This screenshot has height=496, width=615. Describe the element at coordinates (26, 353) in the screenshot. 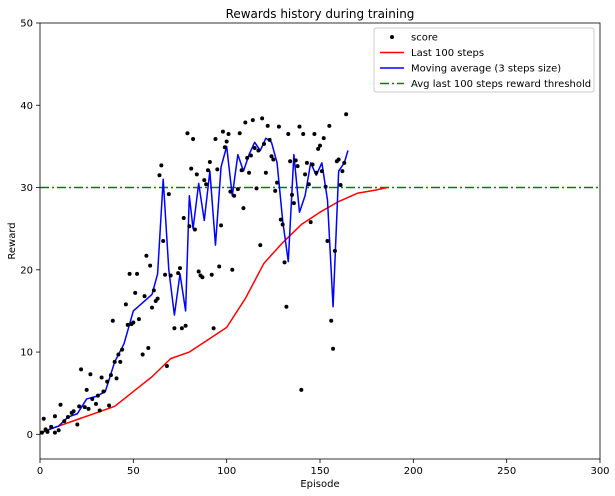

I see `y-tick-label: 10` at that location.